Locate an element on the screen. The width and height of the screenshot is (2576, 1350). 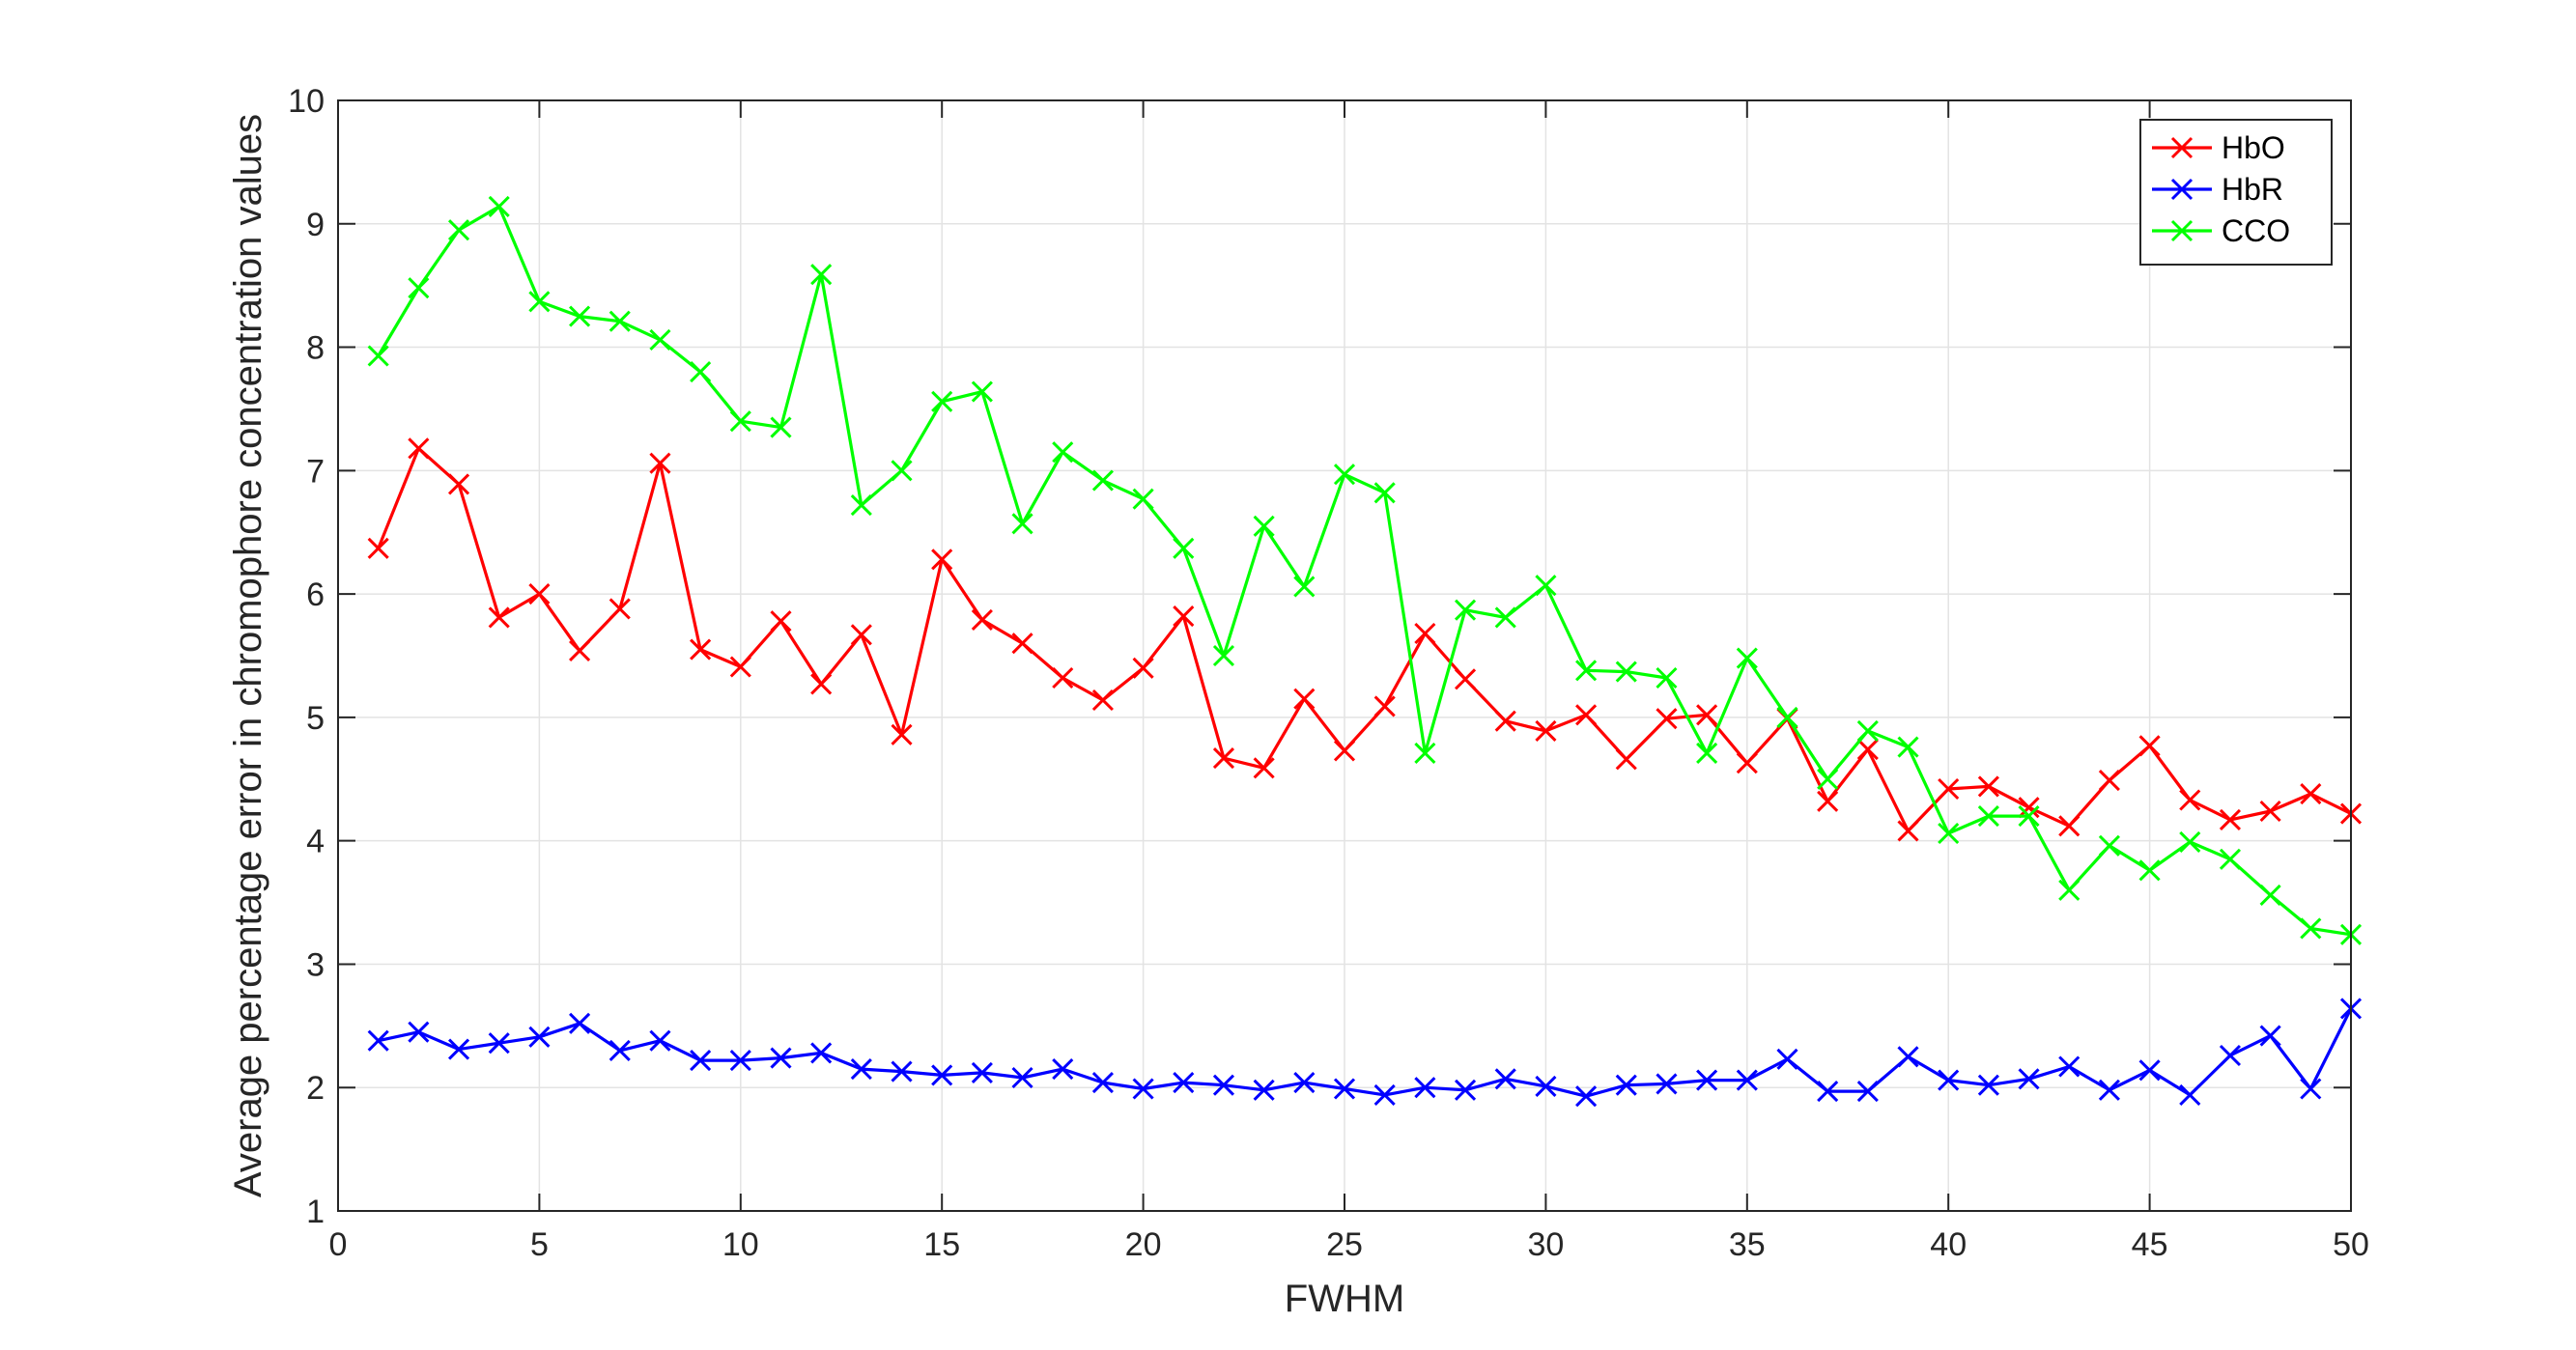
series-hbr is located at coordinates (1365, 1053).